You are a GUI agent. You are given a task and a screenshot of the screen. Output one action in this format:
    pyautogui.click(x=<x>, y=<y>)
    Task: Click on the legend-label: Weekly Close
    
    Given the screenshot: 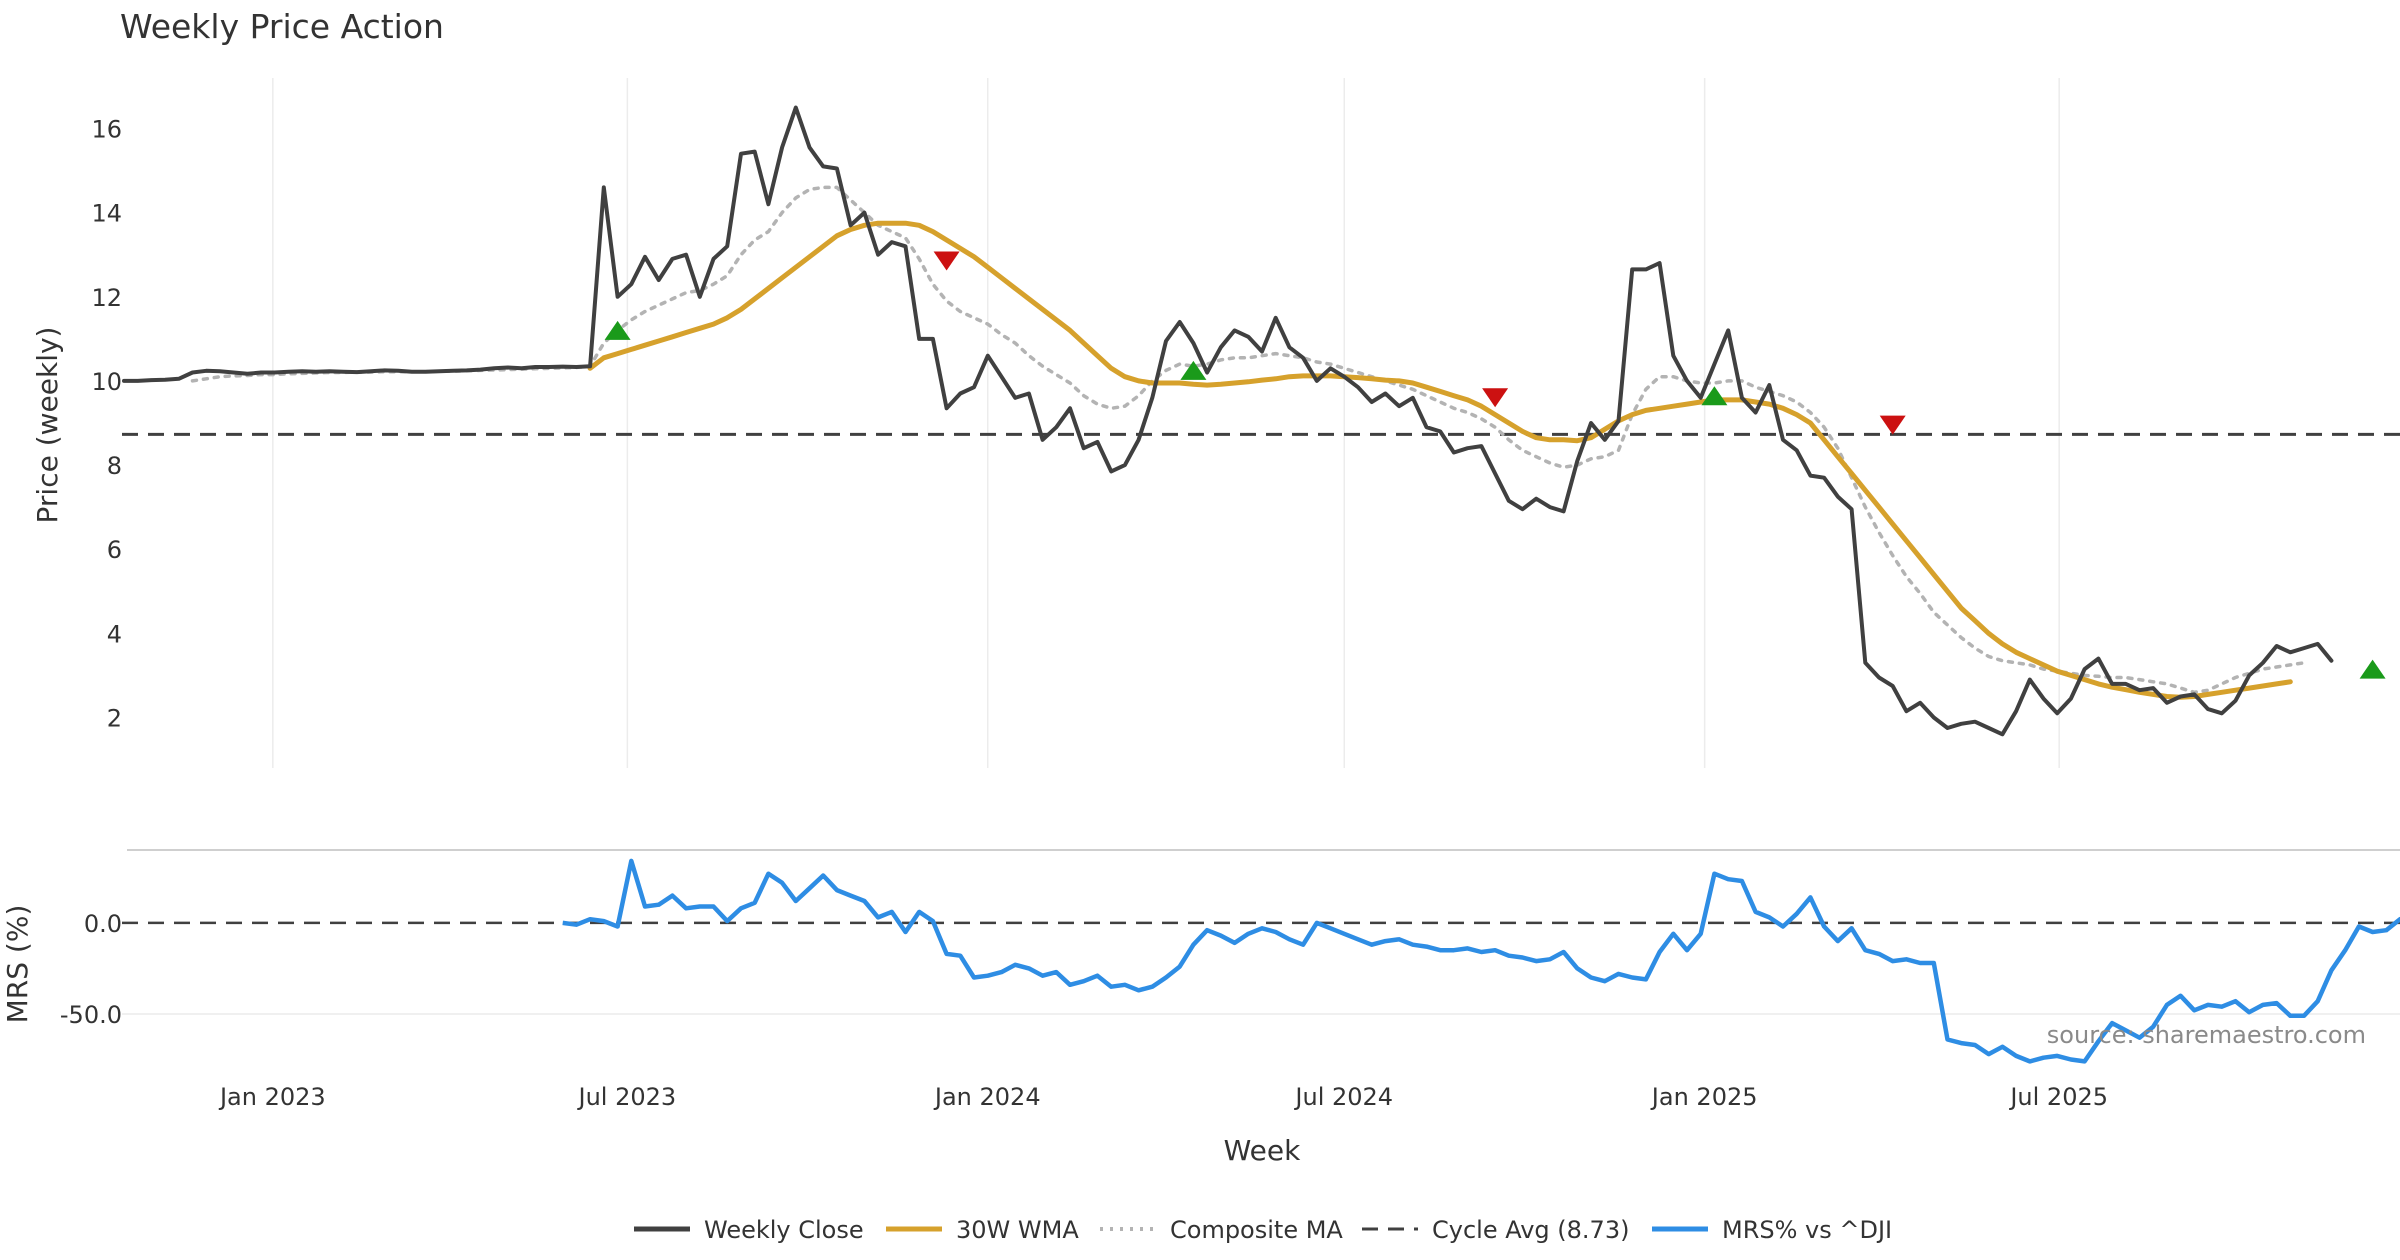 What is the action you would take?
    pyautogui.click(x=784, y=1230)
    